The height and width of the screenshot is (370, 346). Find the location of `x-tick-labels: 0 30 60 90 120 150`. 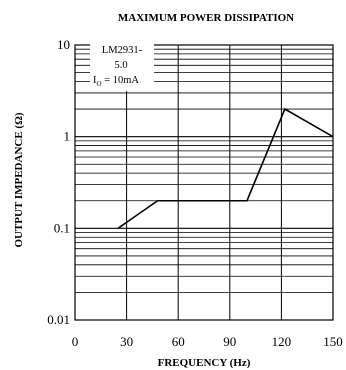

x-tick-labels: 0 30 60 90 120 150 is located at coordinates (207, 341).